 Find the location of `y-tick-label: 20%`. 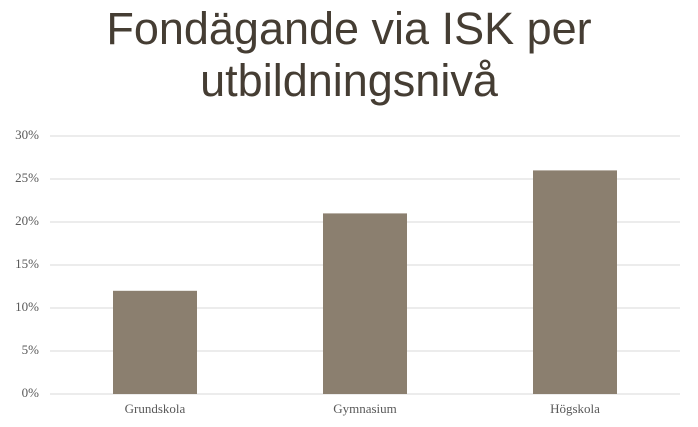

y-tick-label: 20% is located at coordinates (27, 220).